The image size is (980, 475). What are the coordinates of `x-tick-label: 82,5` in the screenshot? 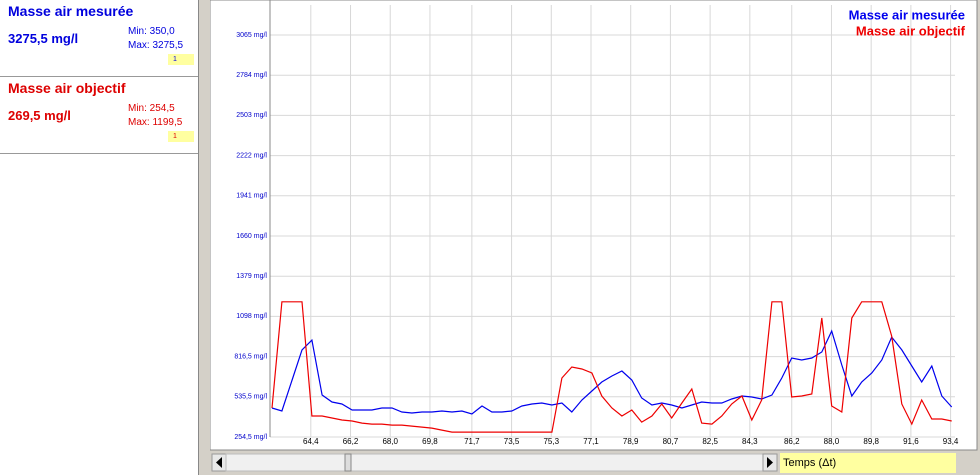 It's located at (710, 441).